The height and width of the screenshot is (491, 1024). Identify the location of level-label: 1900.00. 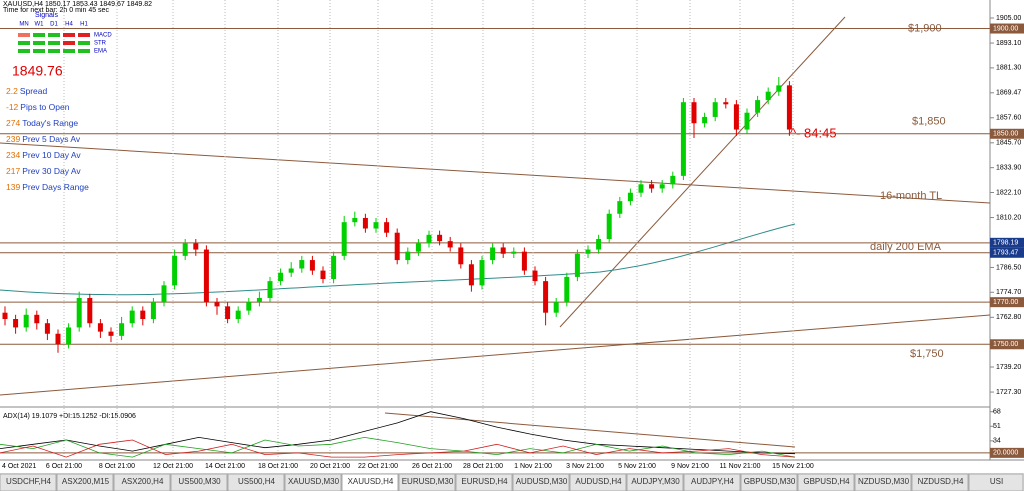
(1005, 28).